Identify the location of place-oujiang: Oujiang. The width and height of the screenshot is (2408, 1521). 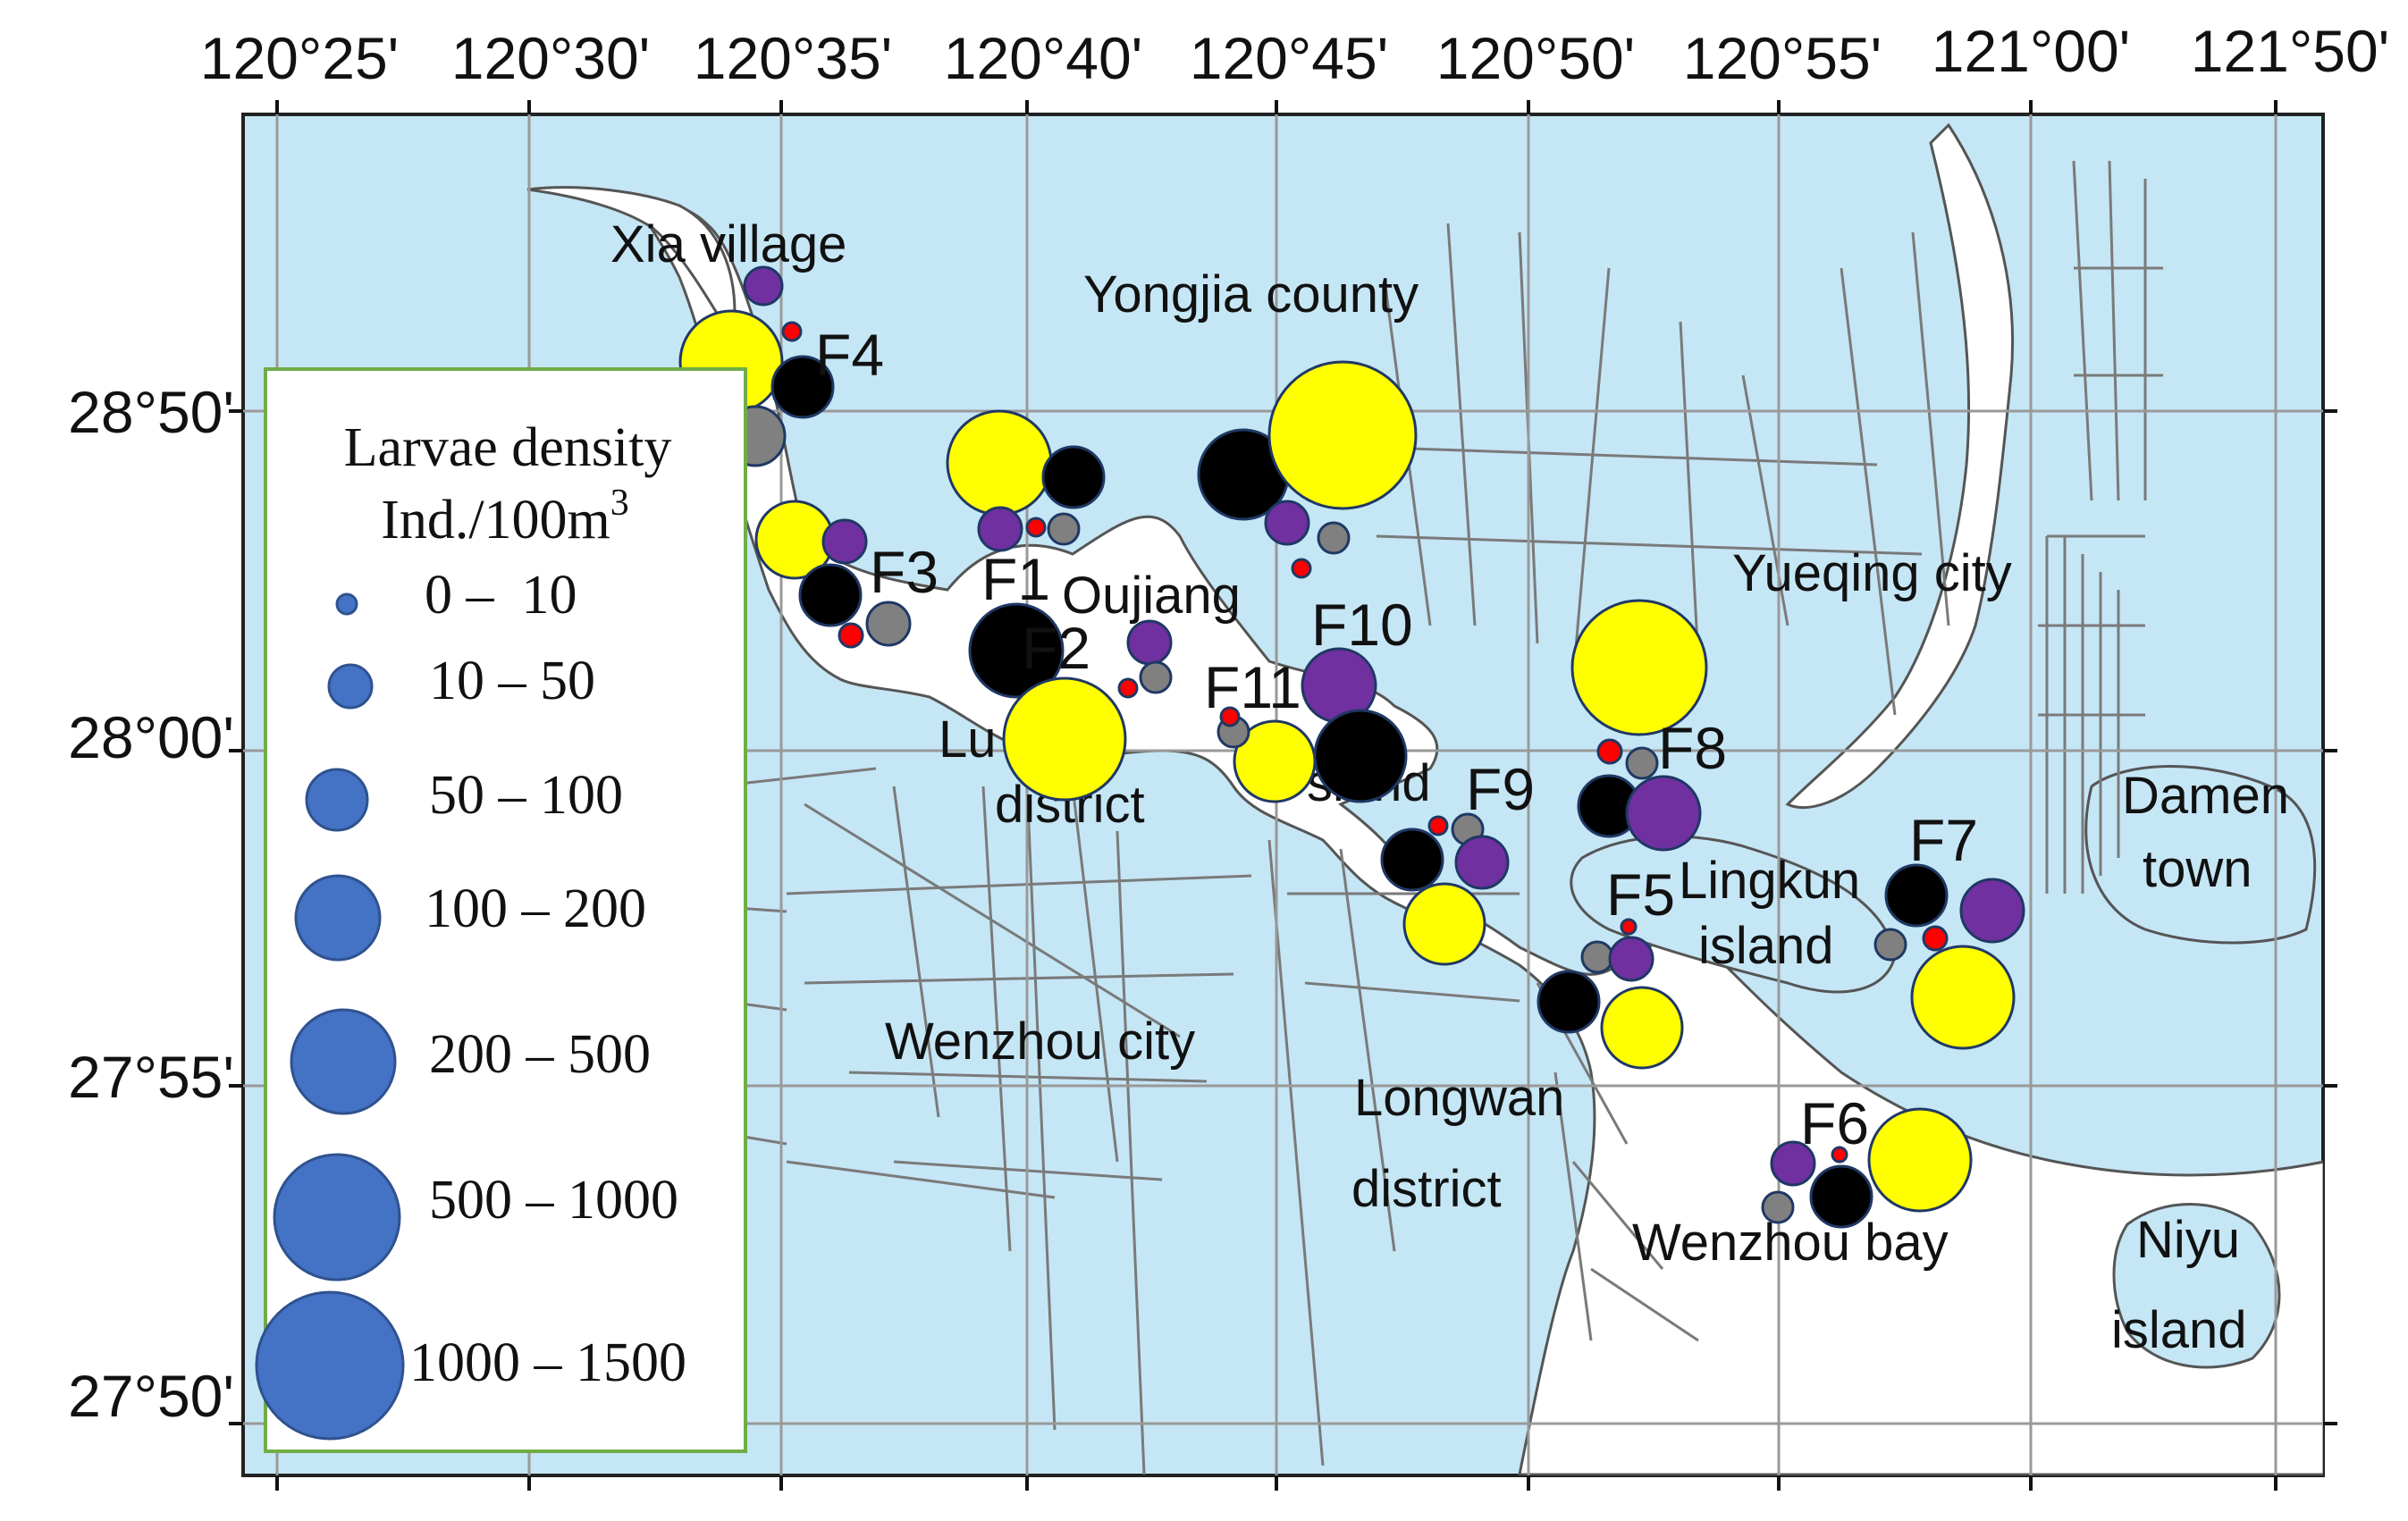
(1152, 596).